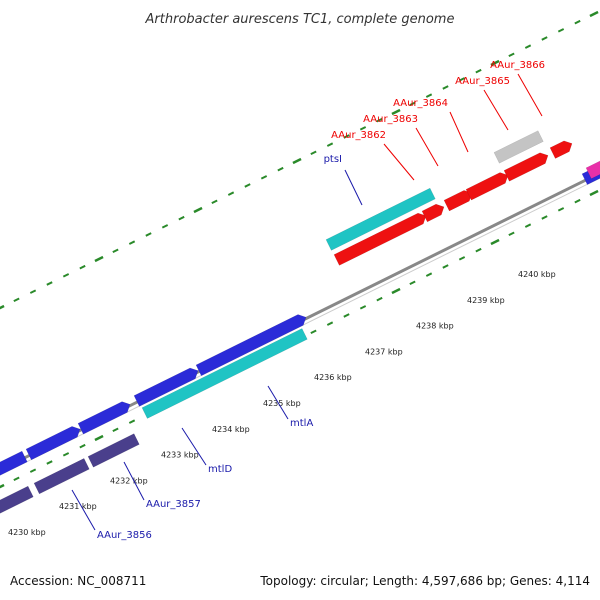  I want to click on gene-label-aaur_3862: AAur_3862, so click(358, 135).